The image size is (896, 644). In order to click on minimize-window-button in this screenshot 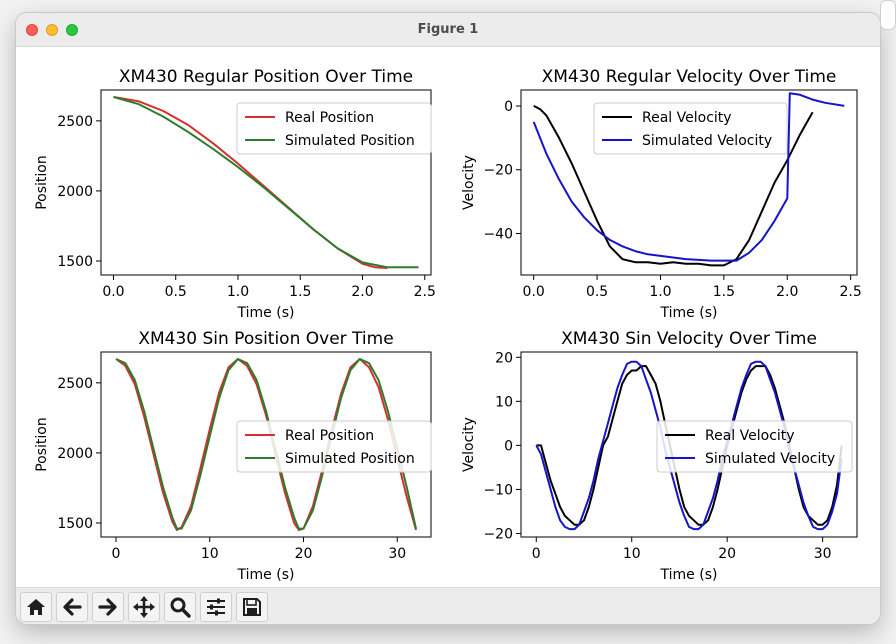, I will do `click(52, 30)`.